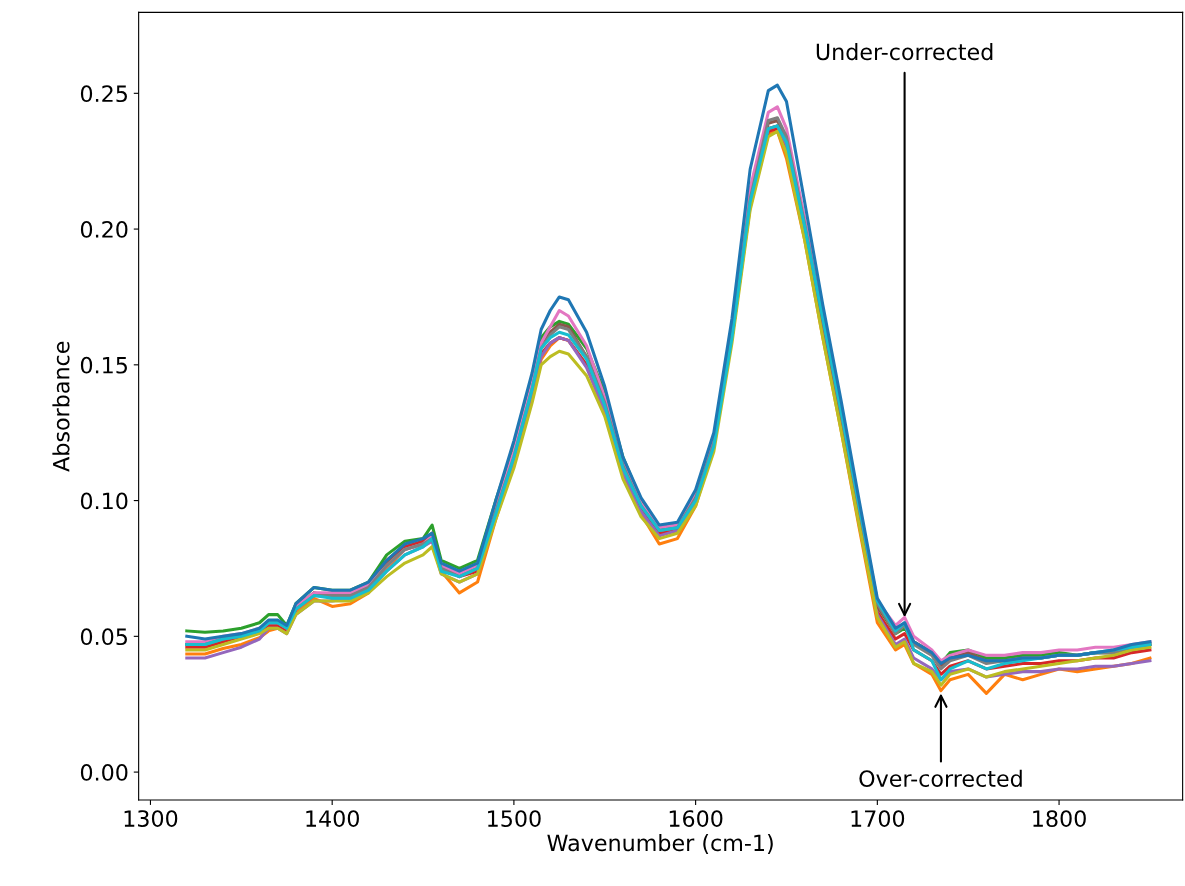  Describe the element at coordinates (104, 229) in the screenshot. I see `y-tick-label: 0.20` at that location.